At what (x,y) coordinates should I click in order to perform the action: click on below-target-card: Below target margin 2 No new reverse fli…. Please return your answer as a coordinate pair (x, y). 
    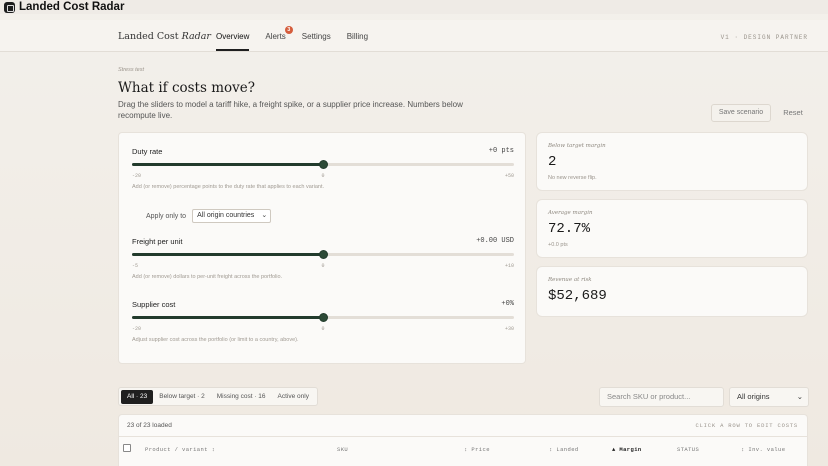
    Looking at the image, I should click on (672, 161).